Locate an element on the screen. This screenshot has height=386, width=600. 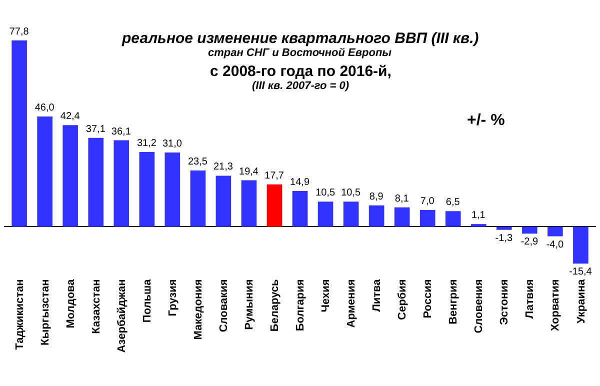
x-tick-label: Чехия is located at coordinates (326, 295).